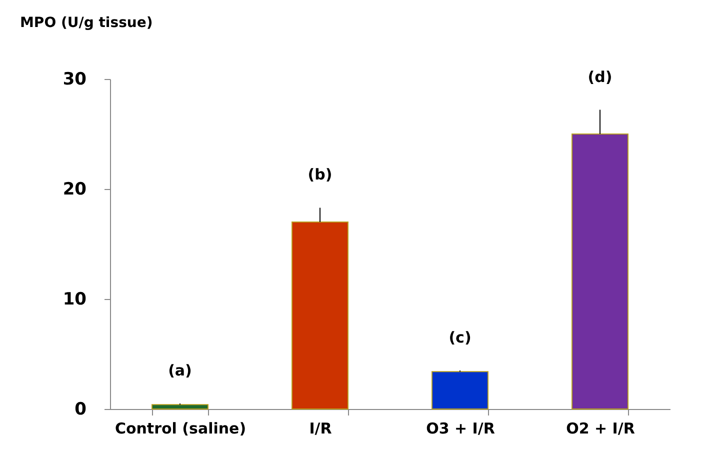  I want to click on annotation: (c), so click(460, 337).